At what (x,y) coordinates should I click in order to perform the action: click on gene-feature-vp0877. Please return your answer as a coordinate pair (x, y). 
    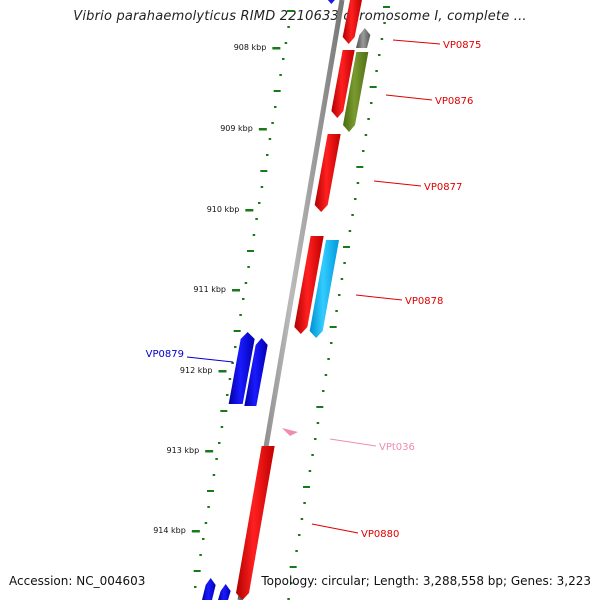
    Looking at the image, I should click on (327, 173).